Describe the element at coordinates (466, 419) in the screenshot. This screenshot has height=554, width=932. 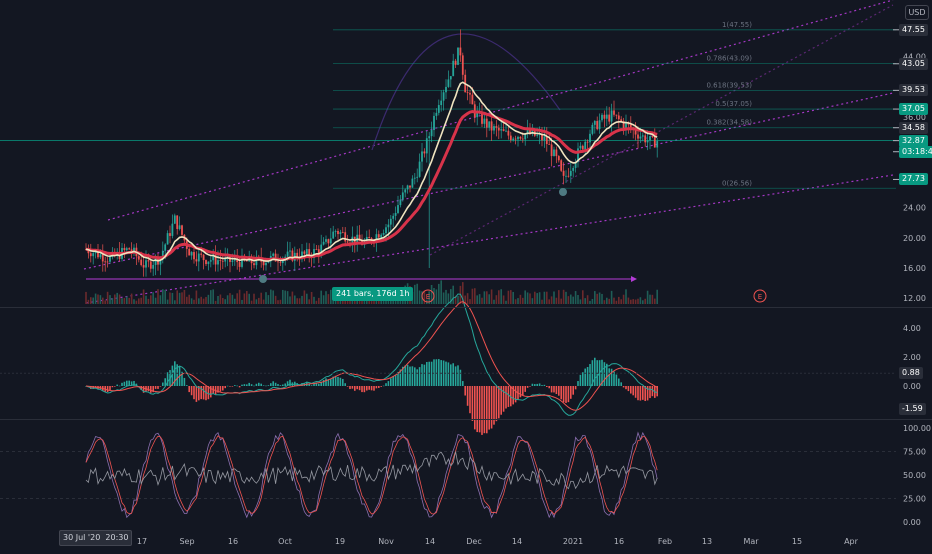
I see `pane-separator-stoch` at that location.